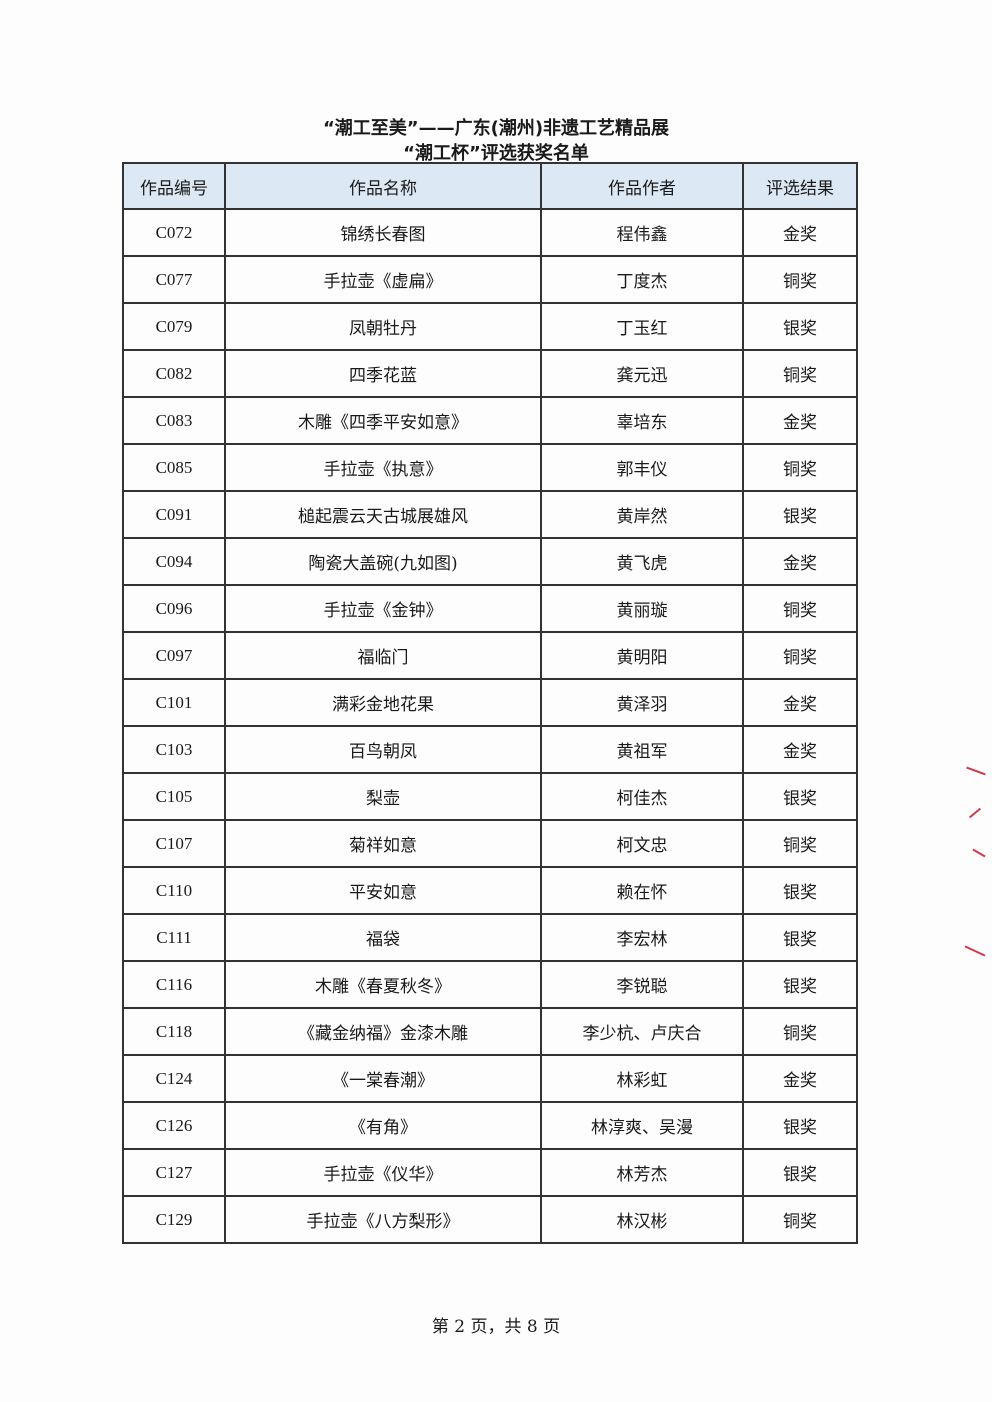  I want to click on table-row: C101 满彩金地花果 黄泽羽 金奖, so click(490, 702).